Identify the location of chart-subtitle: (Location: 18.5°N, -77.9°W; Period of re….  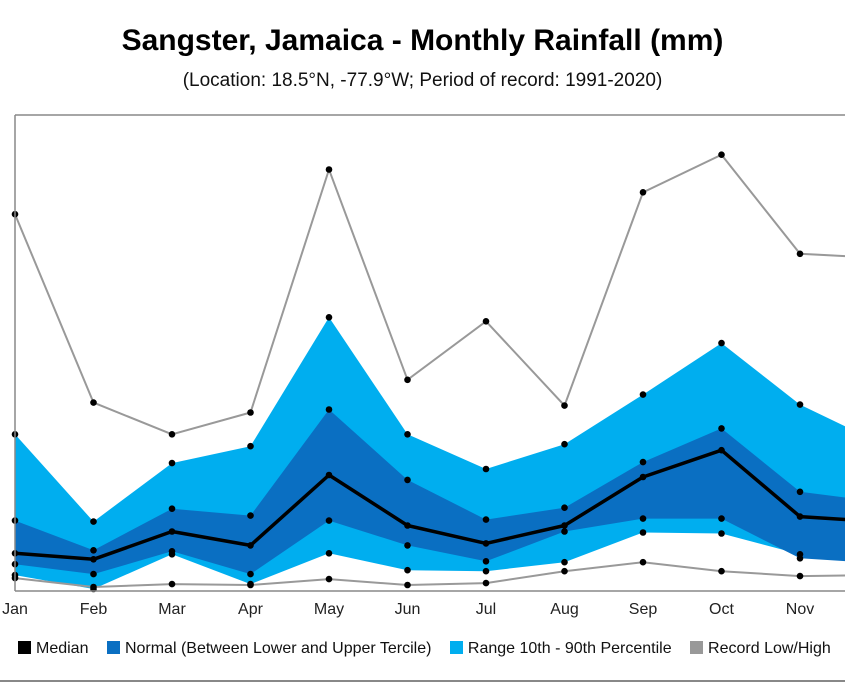
(422, 80).